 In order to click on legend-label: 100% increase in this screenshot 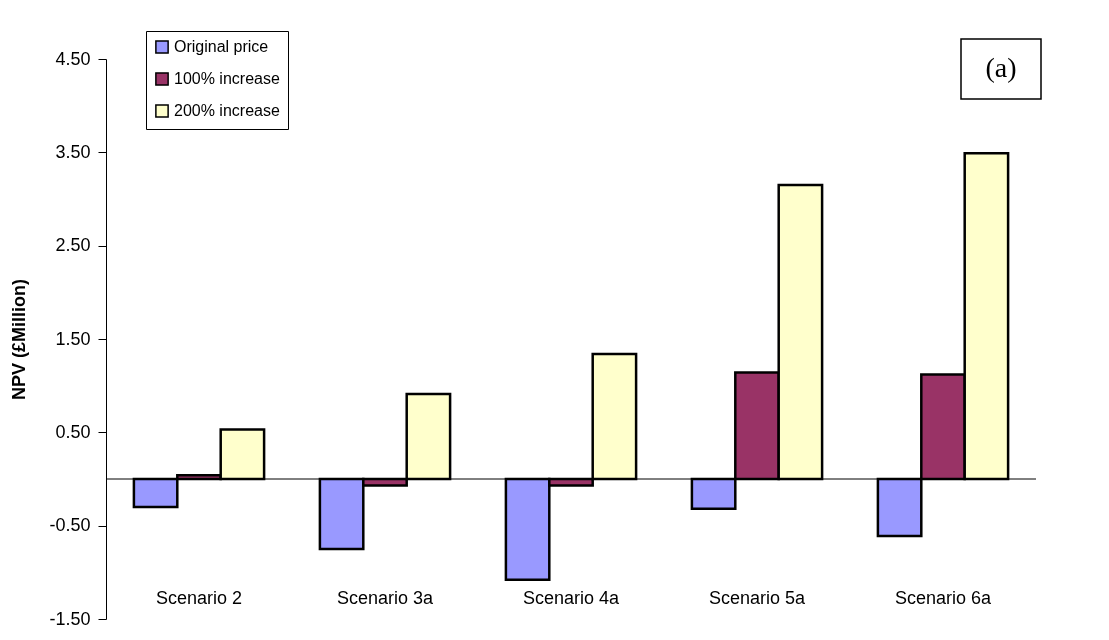, I will do `click(227, 78)`.